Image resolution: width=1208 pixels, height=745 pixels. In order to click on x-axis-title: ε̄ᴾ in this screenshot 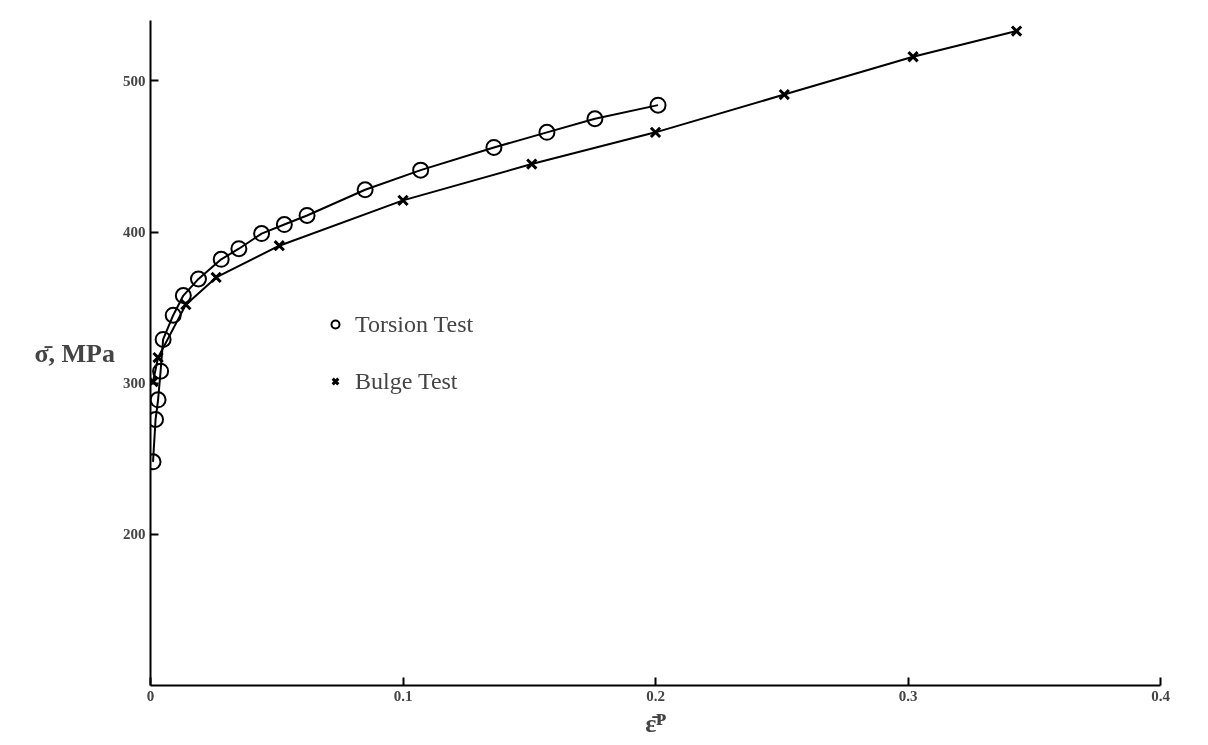, I will do `click(656, 723)`.